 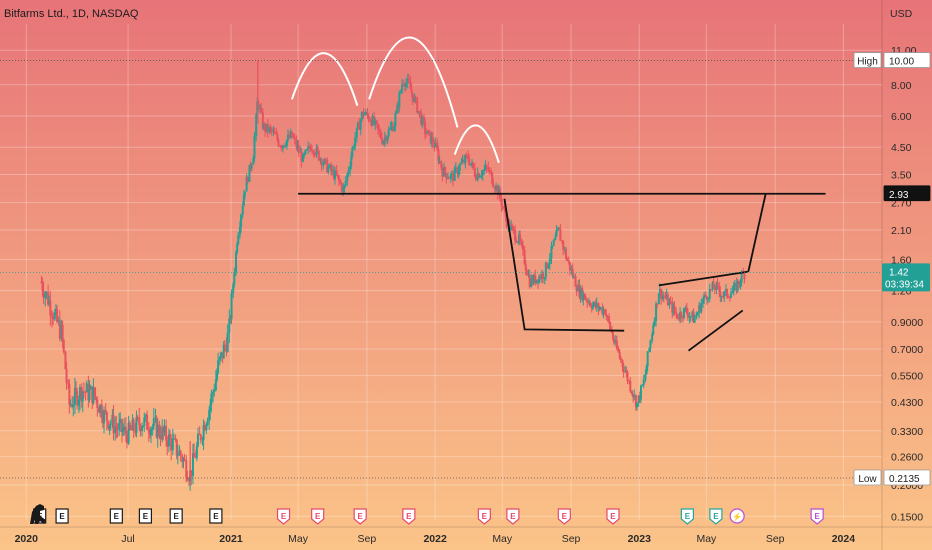 What do you see at coordinates (737, 516) in the screenshot?
I see `split-event-icon` at bounding box center [737, 516].